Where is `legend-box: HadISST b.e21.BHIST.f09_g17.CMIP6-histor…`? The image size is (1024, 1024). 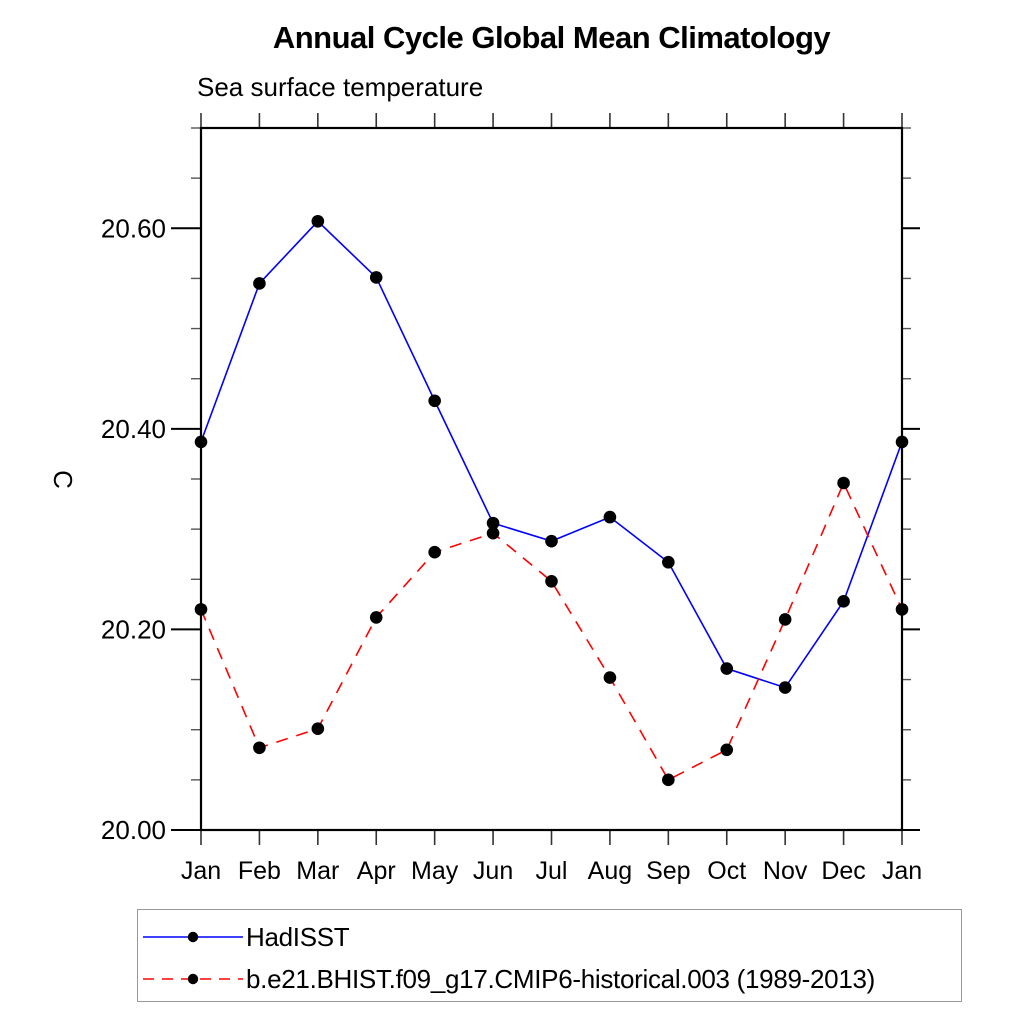 legend-box: HadISST b.e21.BHIST.f09_g17.CMIP6-histor… is located at coordinates (549, 955).